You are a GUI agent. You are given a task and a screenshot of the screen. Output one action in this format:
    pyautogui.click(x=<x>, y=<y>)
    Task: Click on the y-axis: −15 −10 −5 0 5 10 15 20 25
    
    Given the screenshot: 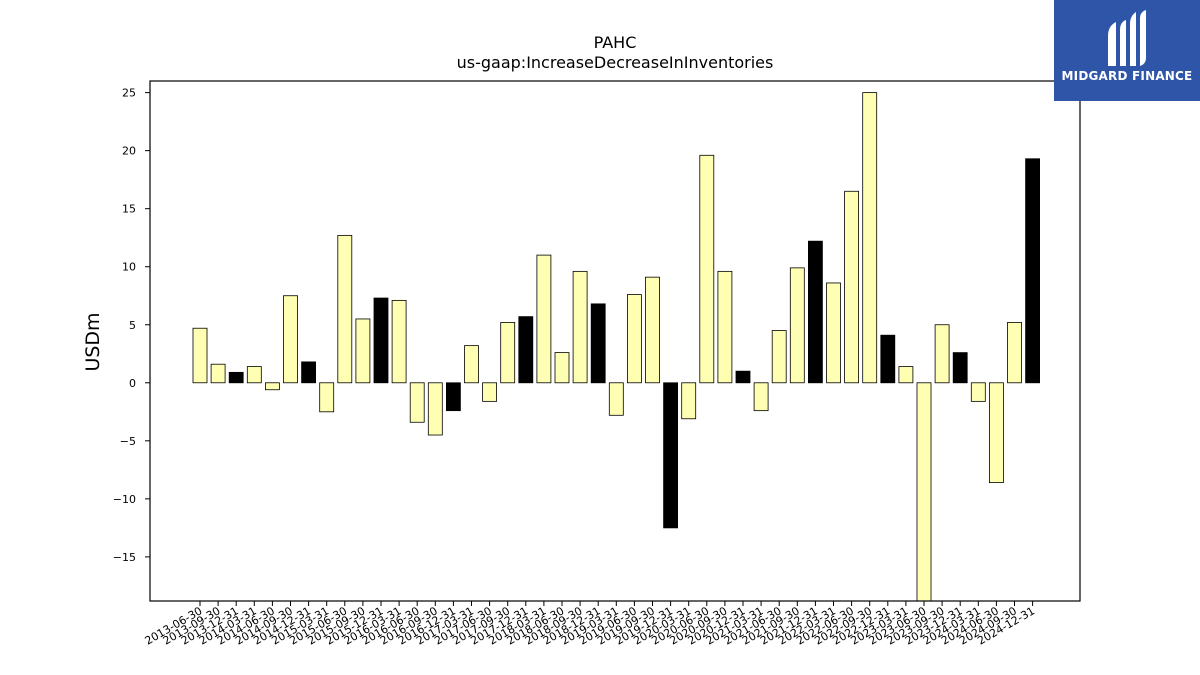 What is the action you would take?
    pyautogui.click(x=131, y=325)
    